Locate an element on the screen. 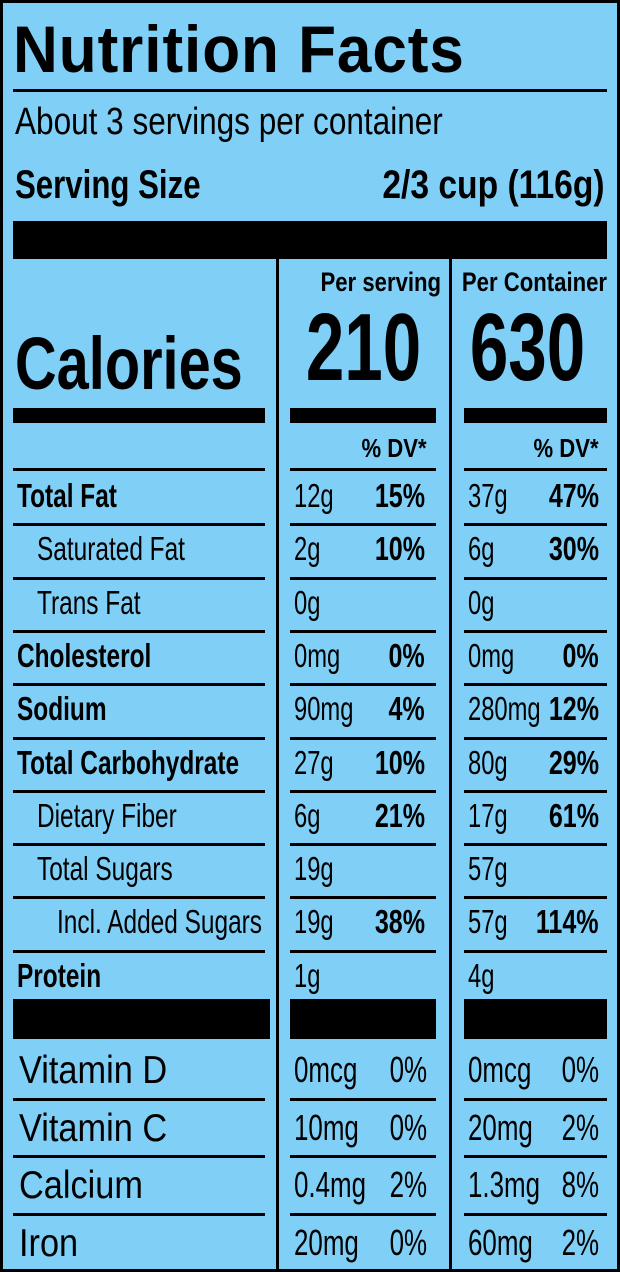 Image resolution: width=620 pixels, height=1272 pixels. container-amount: 60mg is located at coordinates (500, 1242).